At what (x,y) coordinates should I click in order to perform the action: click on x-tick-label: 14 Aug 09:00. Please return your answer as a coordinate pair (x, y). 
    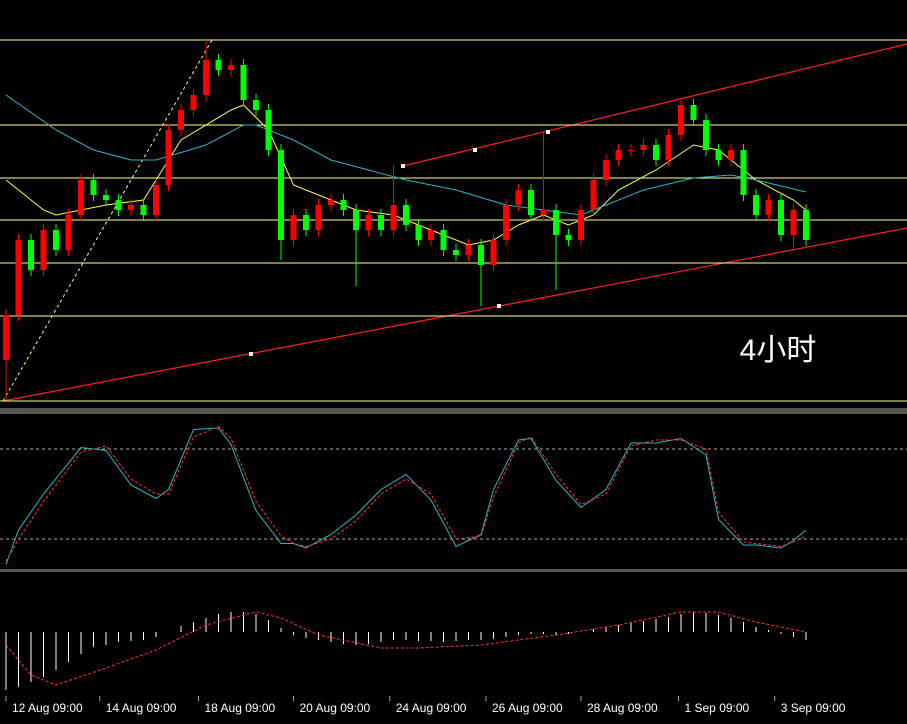
    Looking at the image, I should click on (141, 708).